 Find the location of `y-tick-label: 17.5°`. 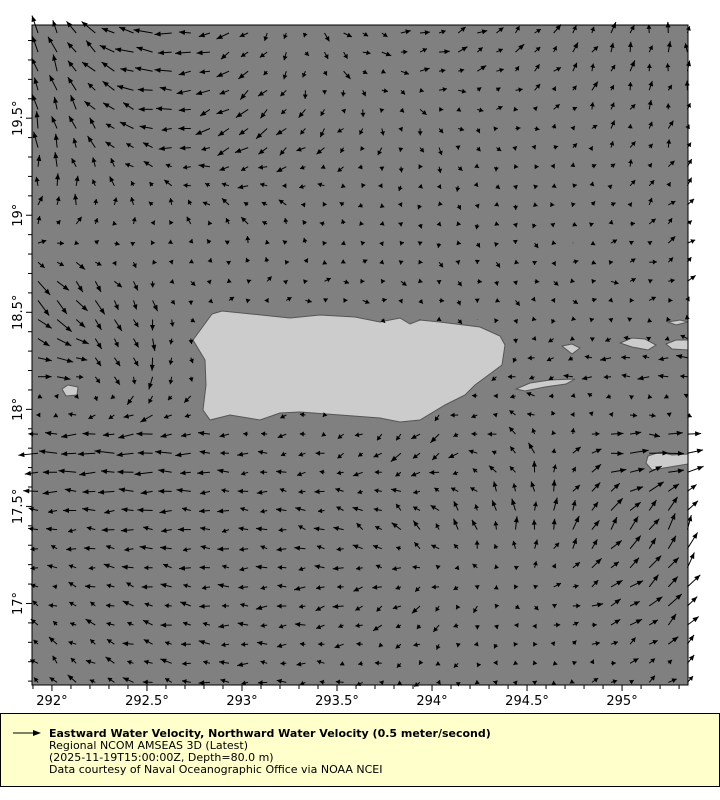

y-tick-label: 17.5° is located at coordinates (18, 506).